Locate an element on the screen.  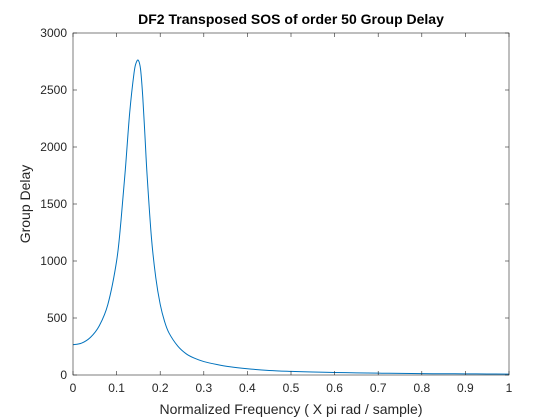
y-tick-label: 500 is located at coordinates (57, 318).